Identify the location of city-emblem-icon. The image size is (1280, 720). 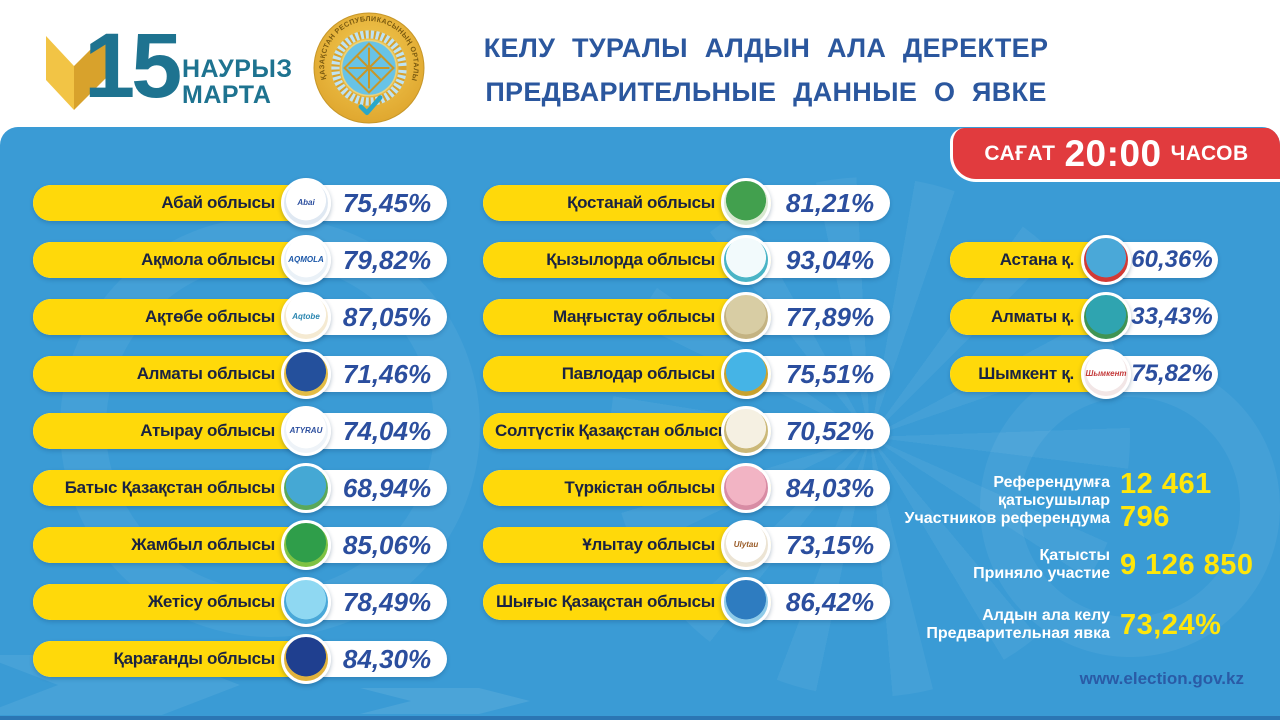
(1106, 317).